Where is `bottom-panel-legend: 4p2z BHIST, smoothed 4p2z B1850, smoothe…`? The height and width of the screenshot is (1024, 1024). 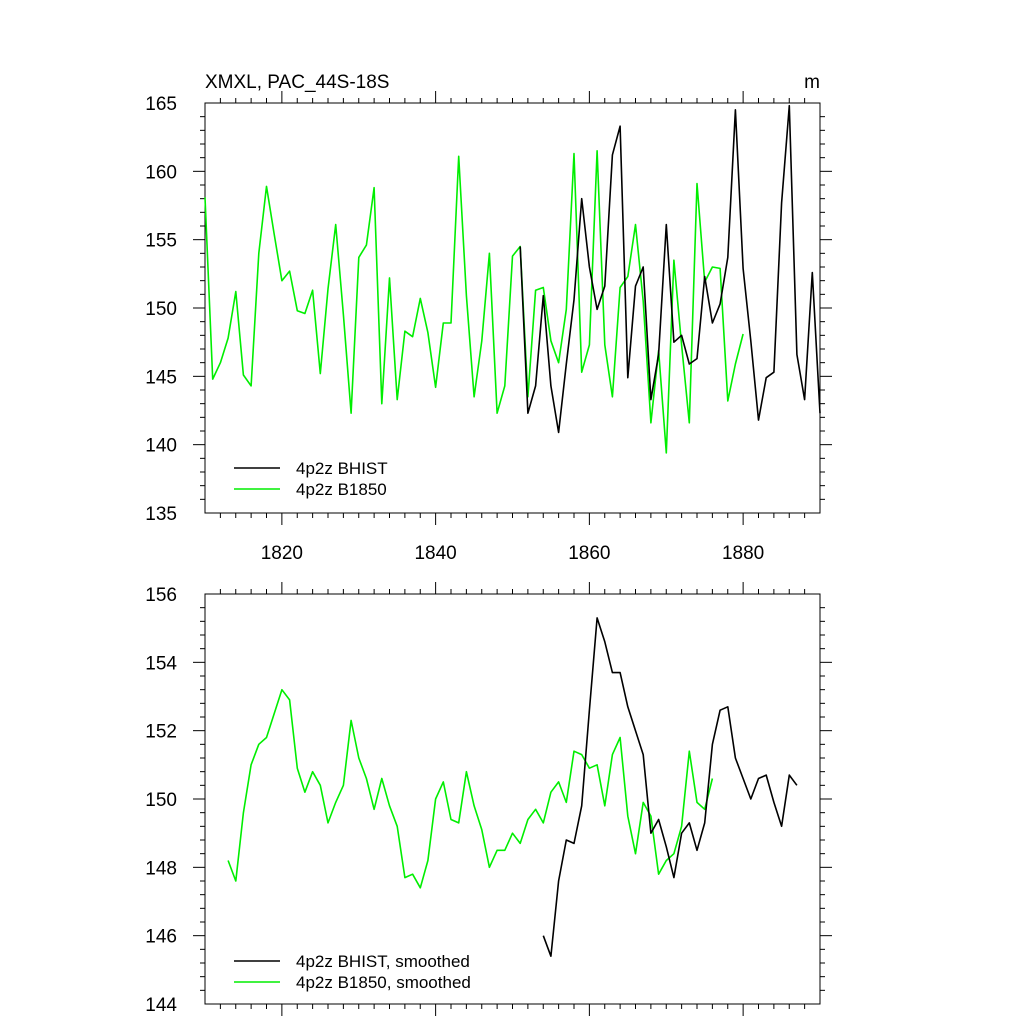 bottom-panel-legend: 4p2z BHIST, smoothed 4p2z B1850, smoothe… is located at coordinates (352, 972).